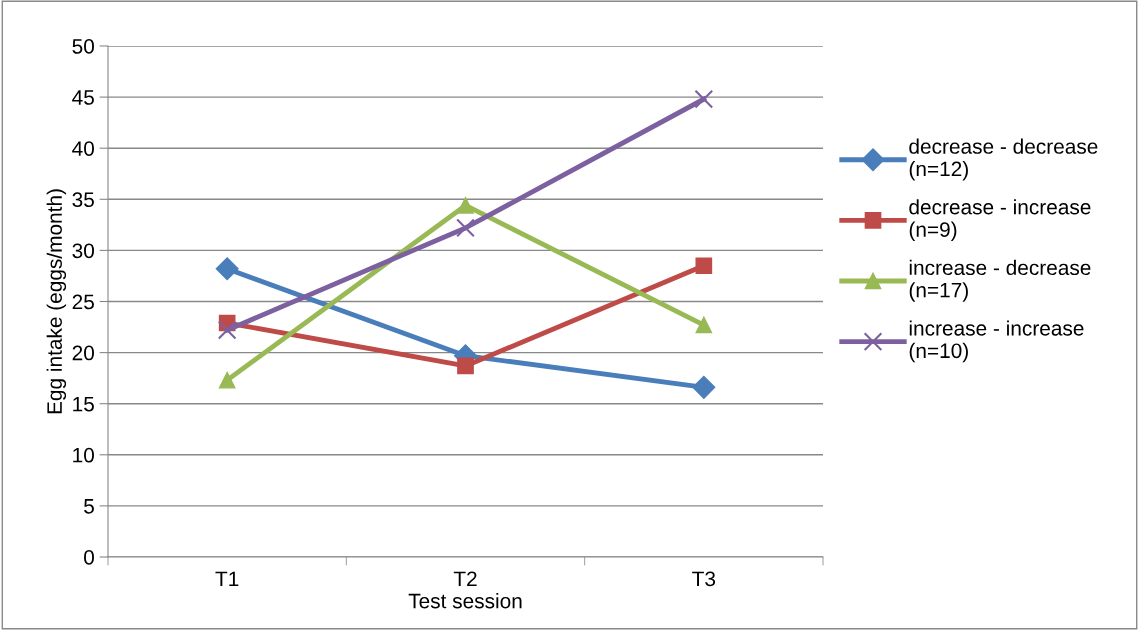 This screenshot has height=630, width=1139. I want to click on legend-label: increase - decrease (n=17), so click(1000, 280).